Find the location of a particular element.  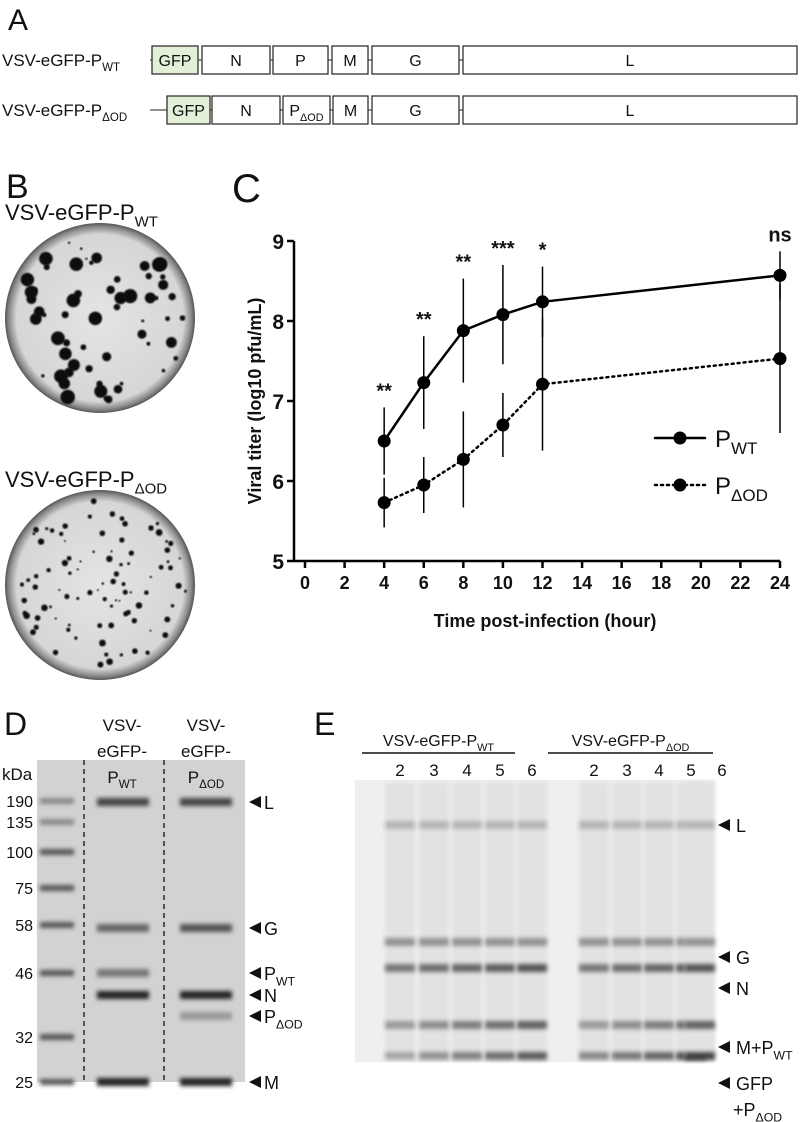

y-tick-label: 7 is located at coordinates (278, 402).